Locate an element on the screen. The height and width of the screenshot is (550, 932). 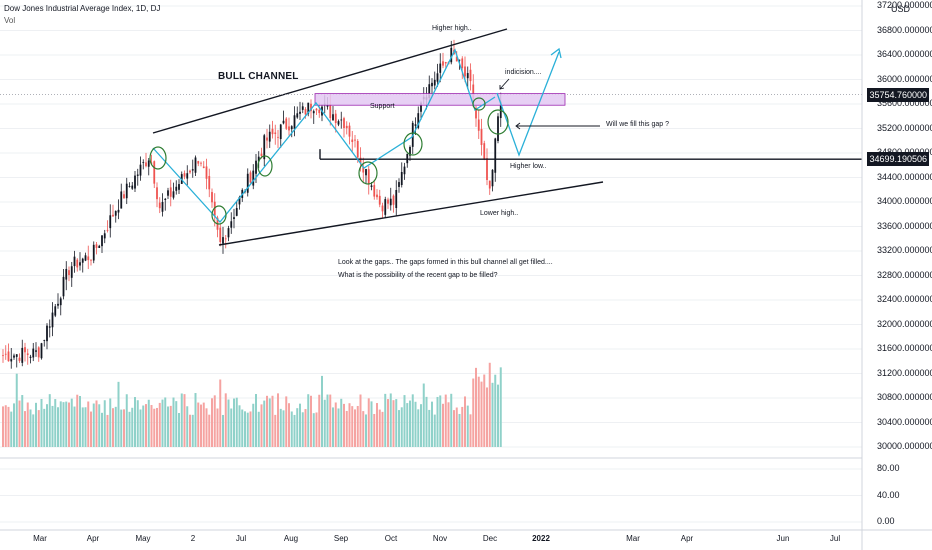
time-tick: Mar is located at coordinates (40, 538).